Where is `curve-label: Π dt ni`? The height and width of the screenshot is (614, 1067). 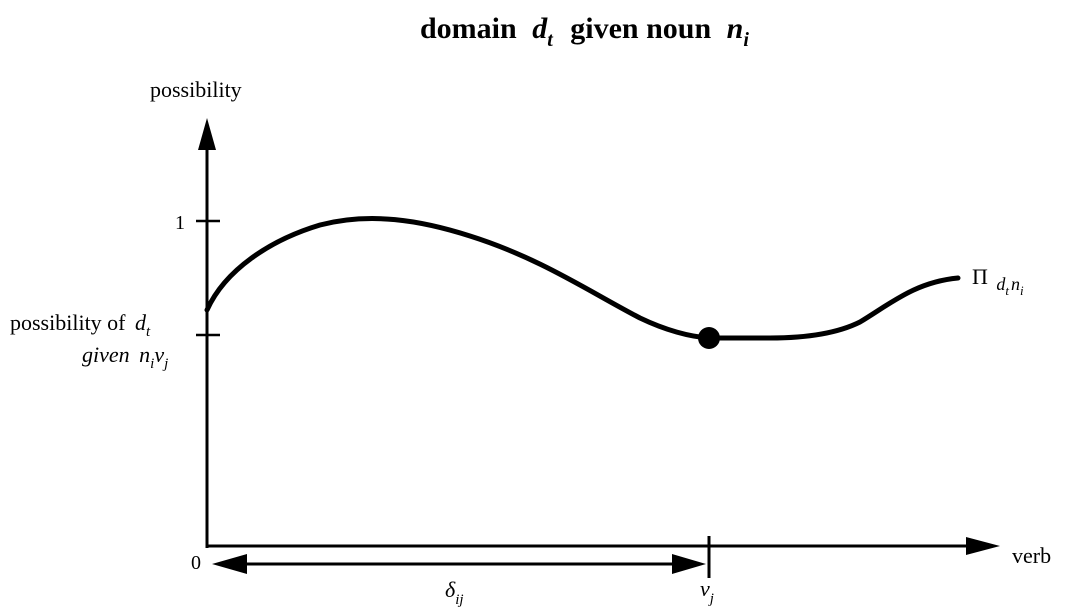 curve-label: Π dt ni is located at coordinates (998, 281).